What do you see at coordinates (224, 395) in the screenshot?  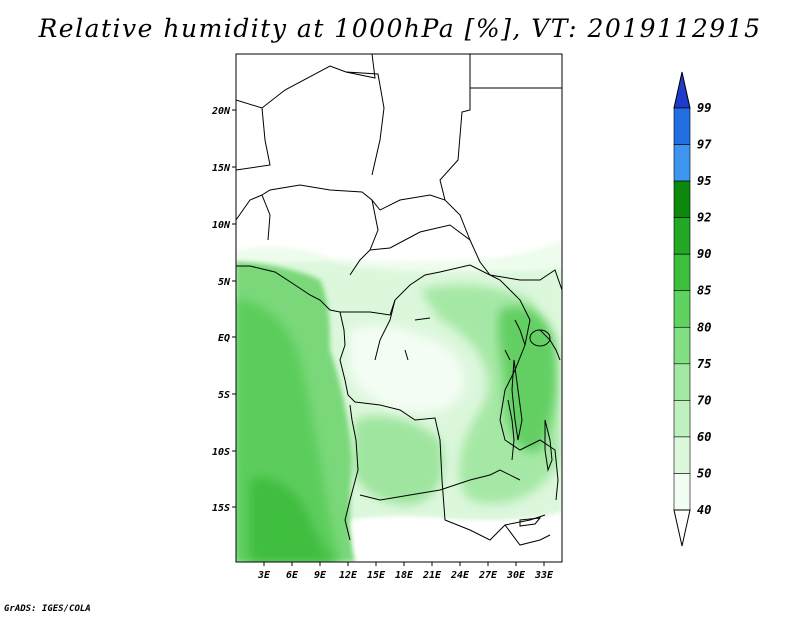 I see `lat-tick-label: 5S` at bounding box center [224, 395].